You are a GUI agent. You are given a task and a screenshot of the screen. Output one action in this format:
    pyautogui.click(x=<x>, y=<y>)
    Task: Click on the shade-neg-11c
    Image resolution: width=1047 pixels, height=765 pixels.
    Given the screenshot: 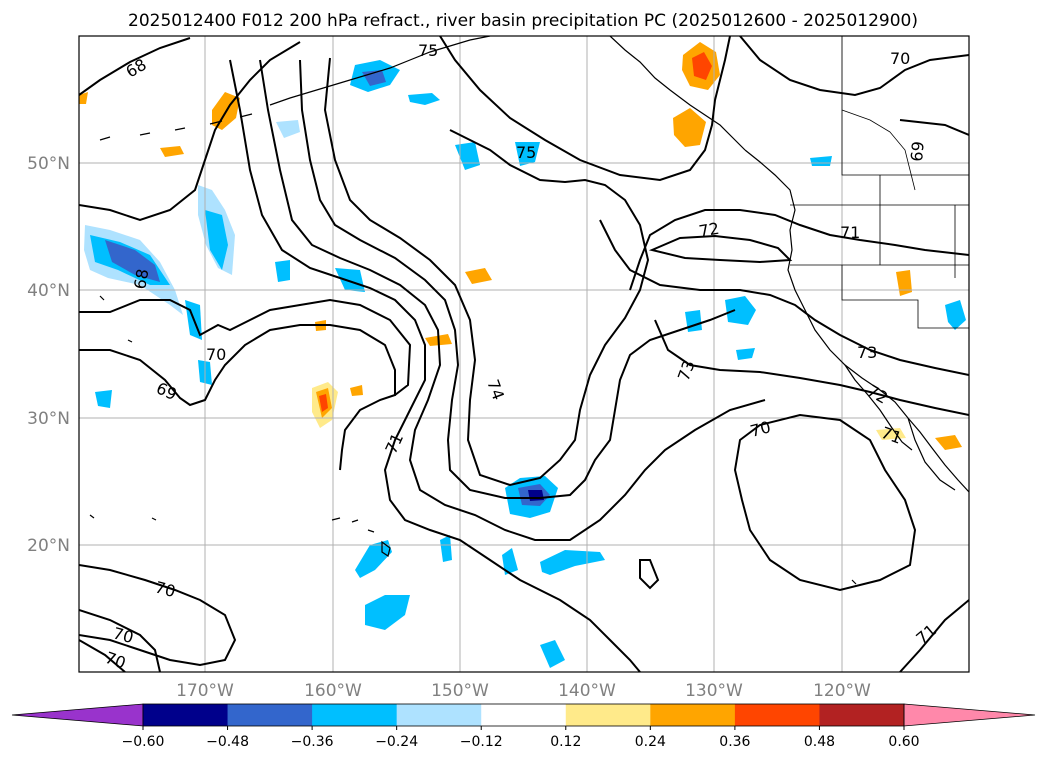 What is the action you would take?
    pyautogui.click(x=536, y=495)
    